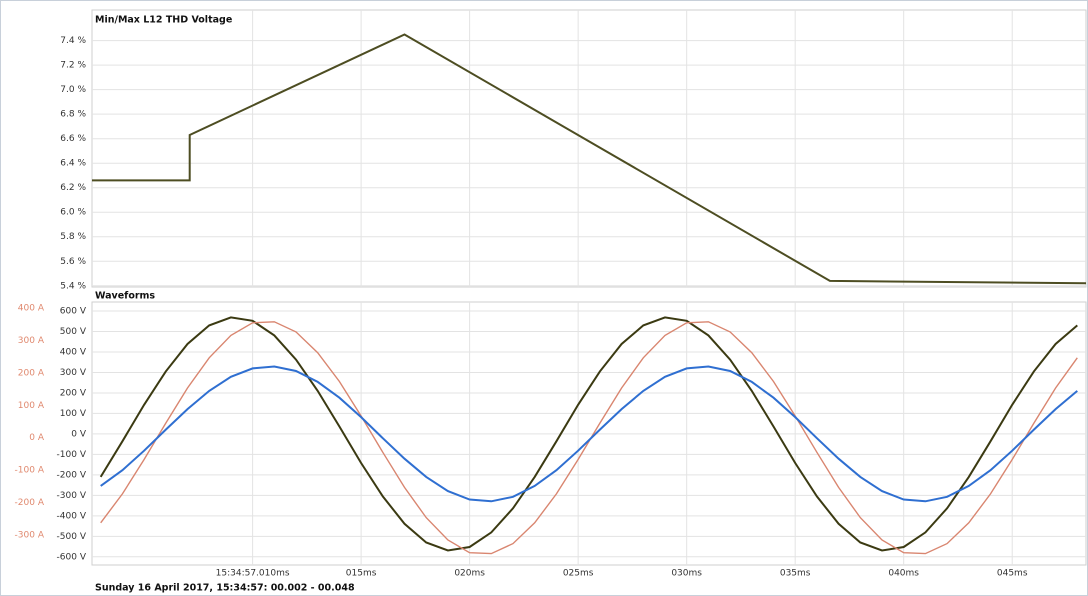  Describe the element at coordinates (72, 496) in the screenshot. I see `y-tick-label: -300 V` at that location.